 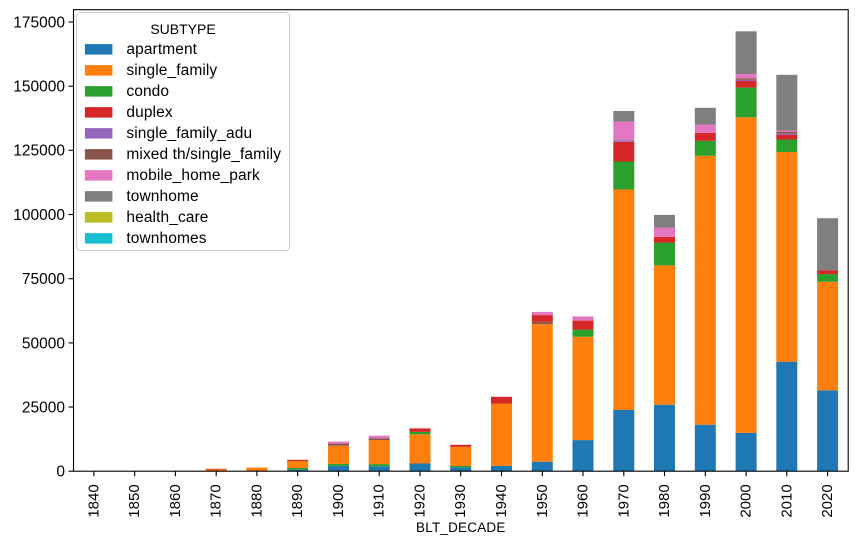 What do you see at coordinates (256, 500) in the screenshot?
I see `svg-text: 1880` at bounding box center [256, 500].